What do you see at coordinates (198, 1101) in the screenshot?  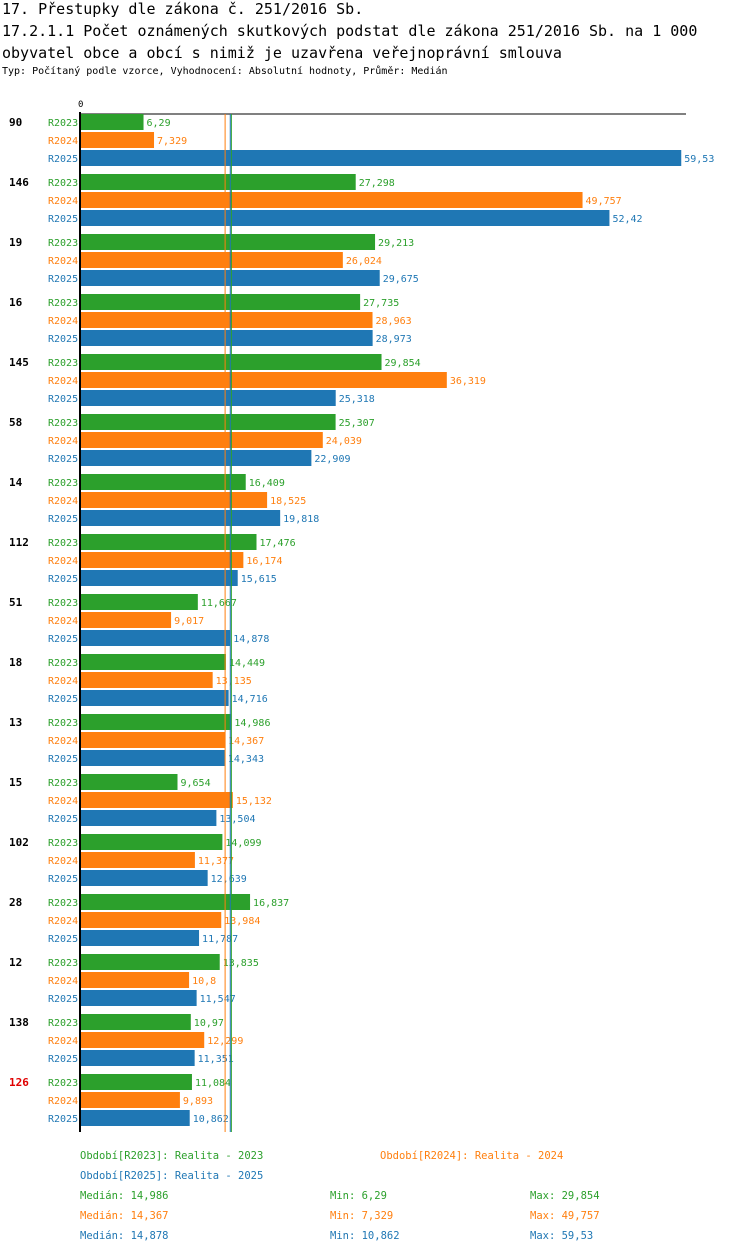 I see `data-label: 9,893` at bounding box center [198, 1101].